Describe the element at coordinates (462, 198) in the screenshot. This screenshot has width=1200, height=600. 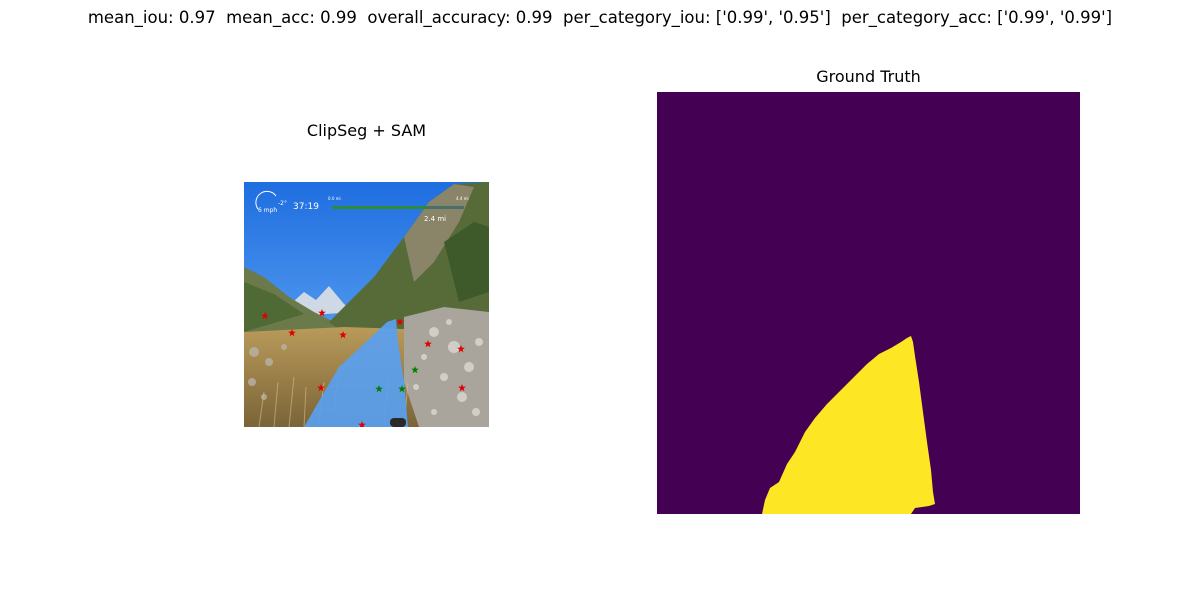
I see `hud-bar-end: 4.4 mi` at that location.